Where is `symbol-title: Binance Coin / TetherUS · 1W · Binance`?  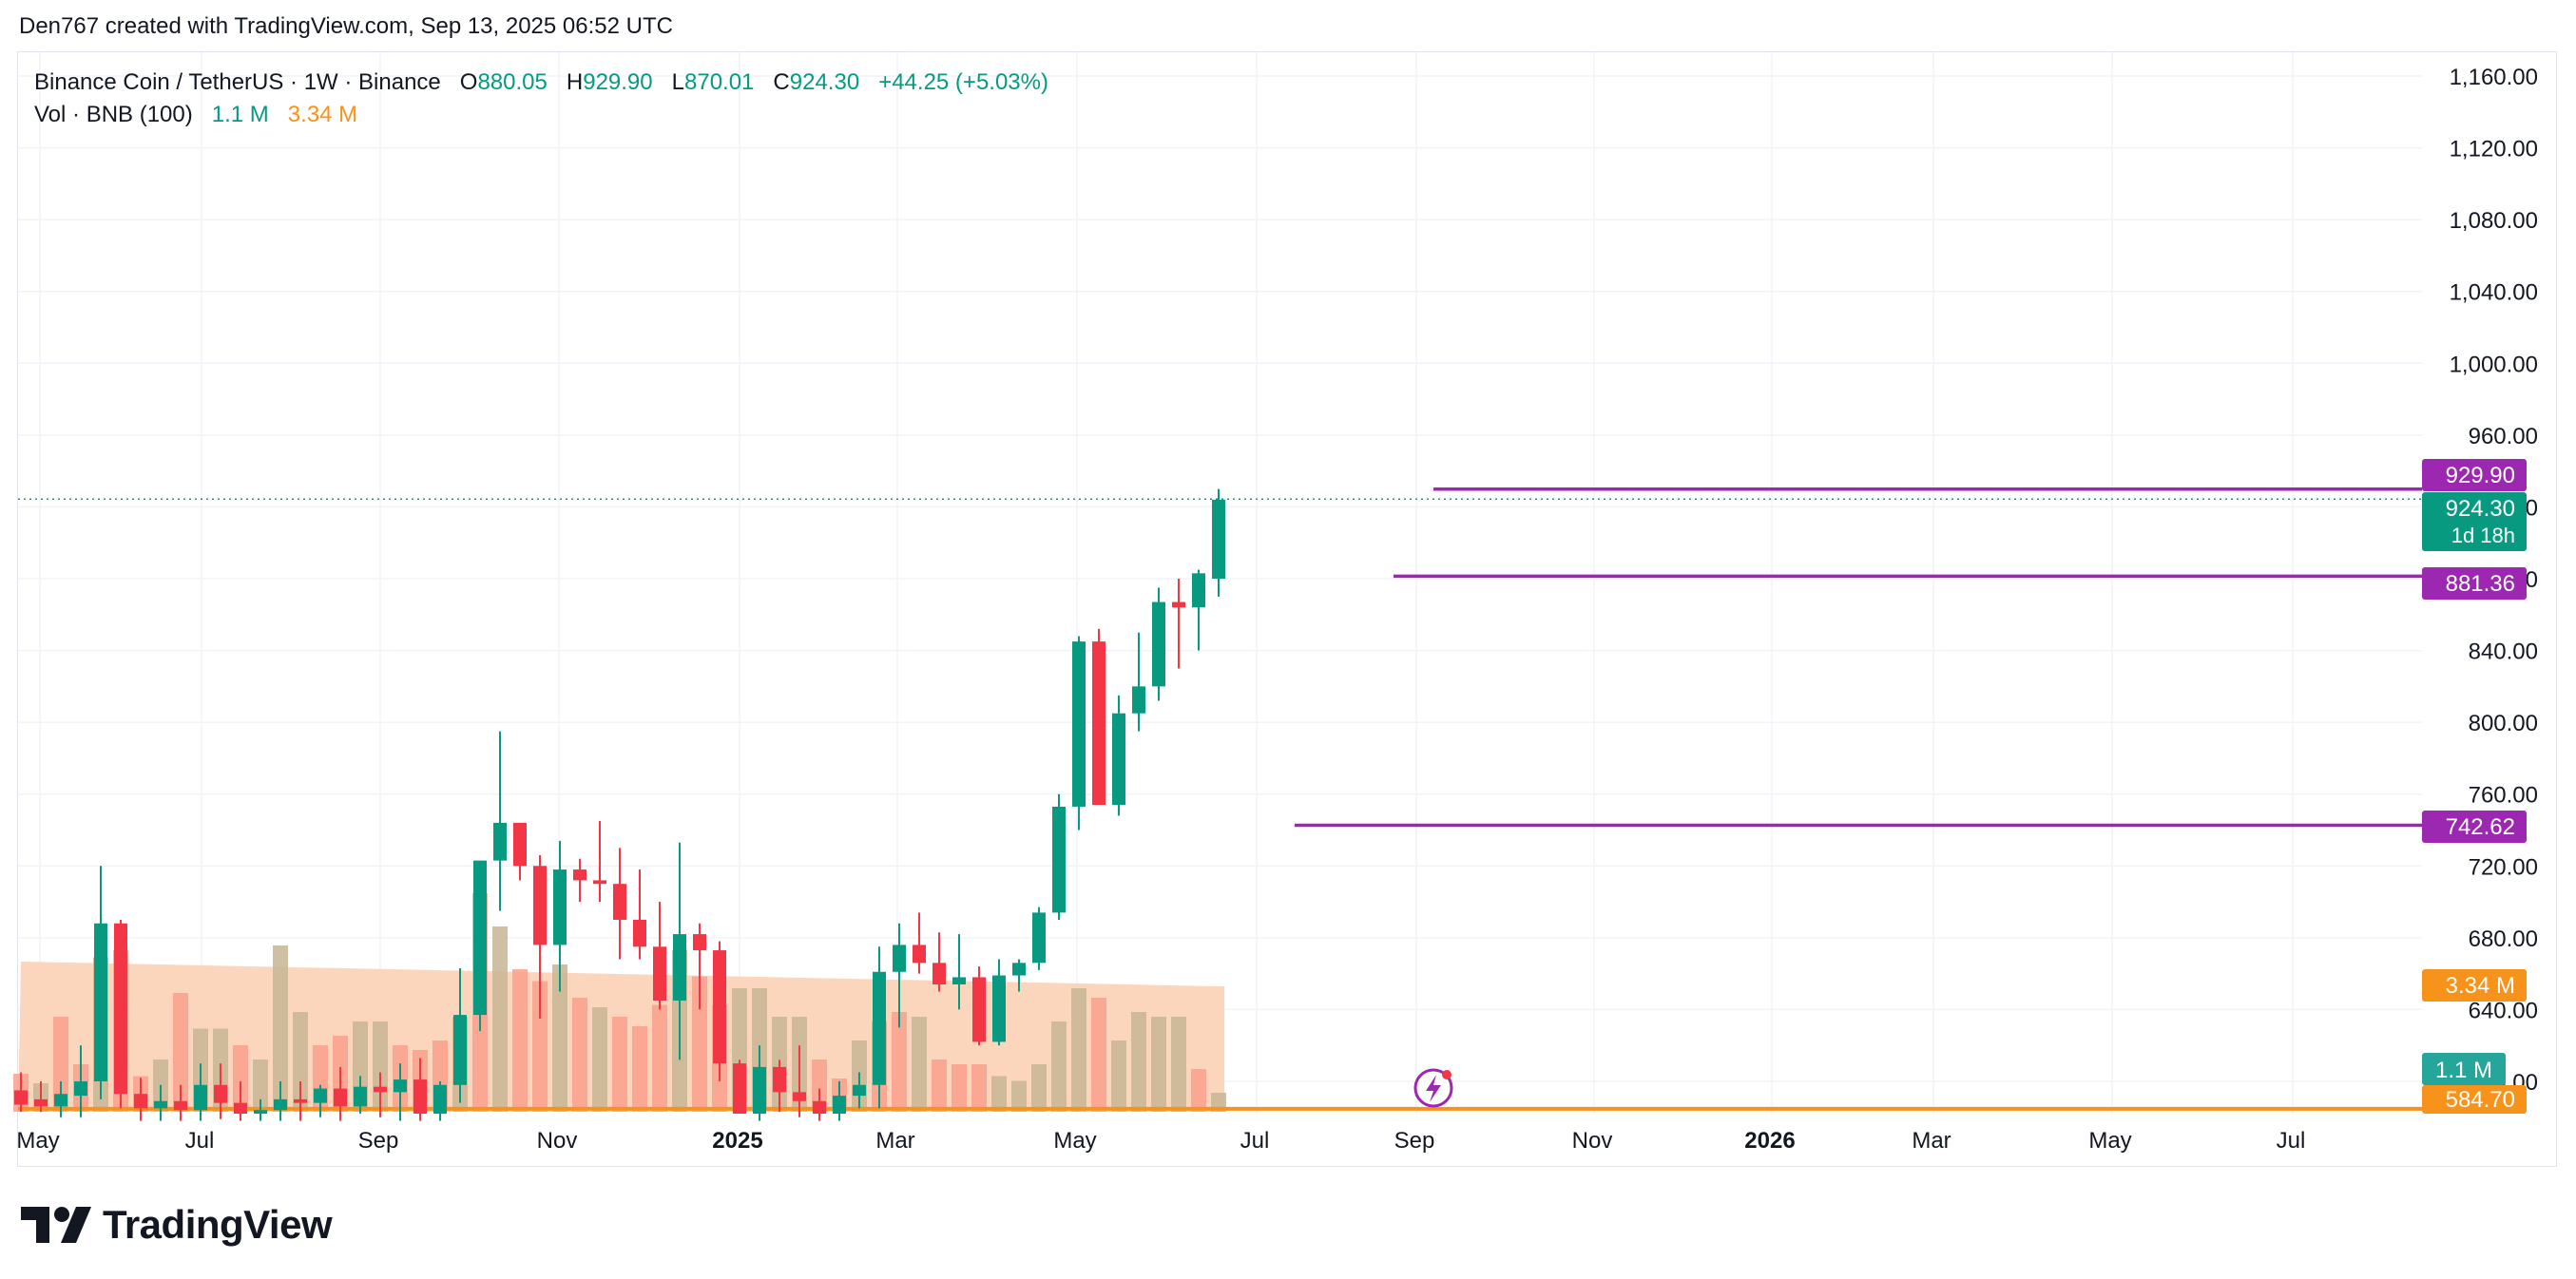 symbol-title: Binance Coin / TetherUS · 1W · Binance is located at coordinates (237, 82).